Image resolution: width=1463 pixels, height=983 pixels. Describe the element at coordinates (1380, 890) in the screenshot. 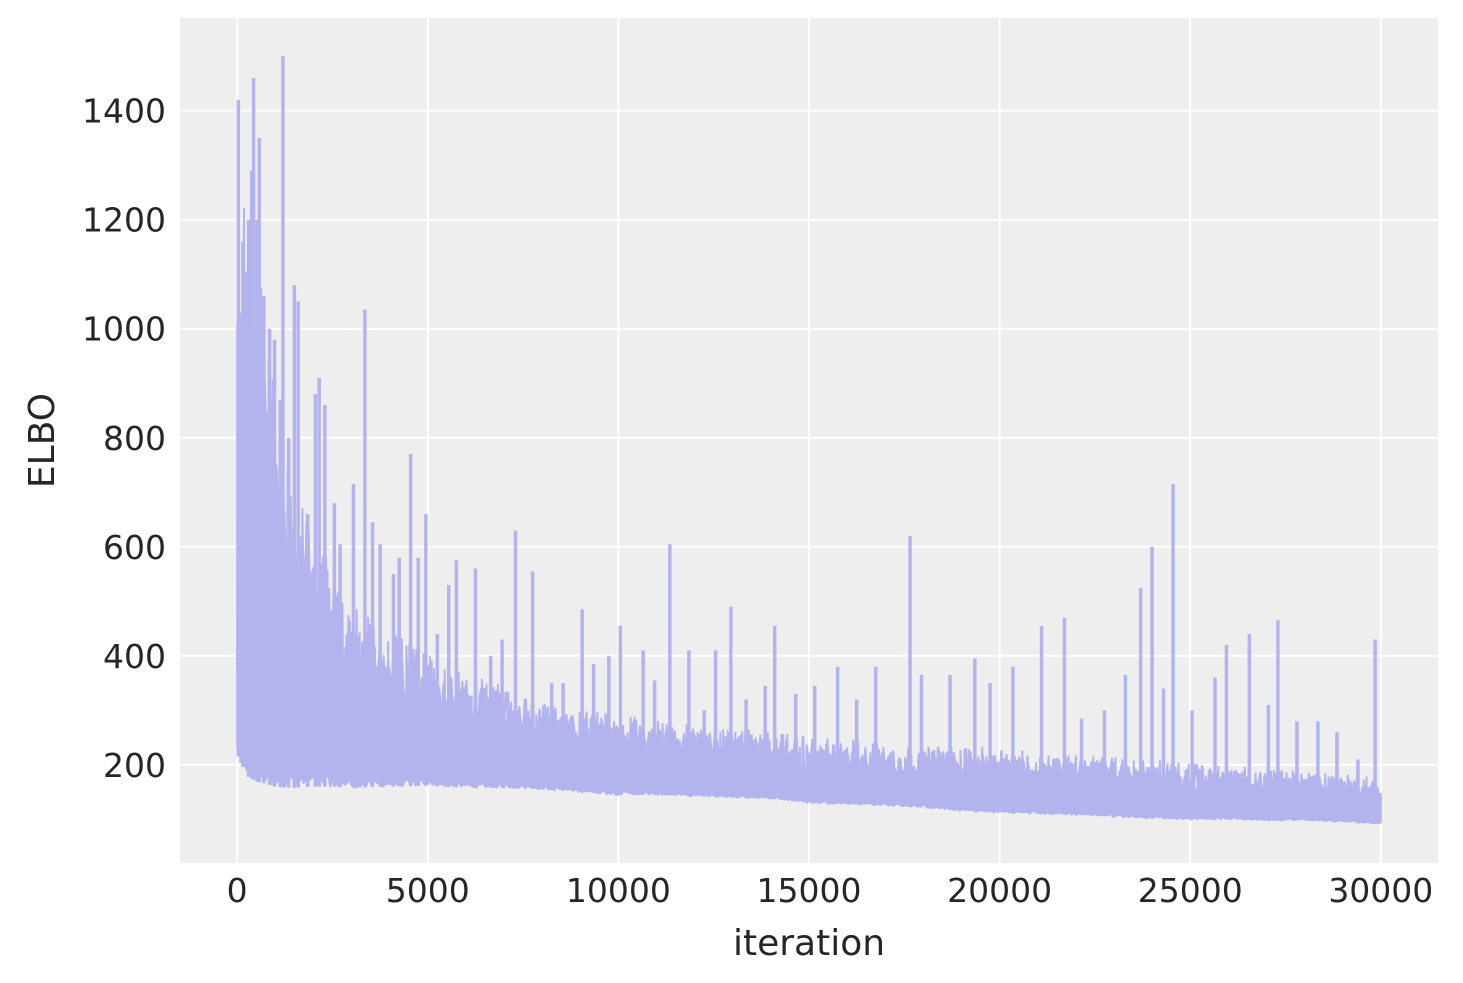

I see `x-tick-label: 30000` at that location.